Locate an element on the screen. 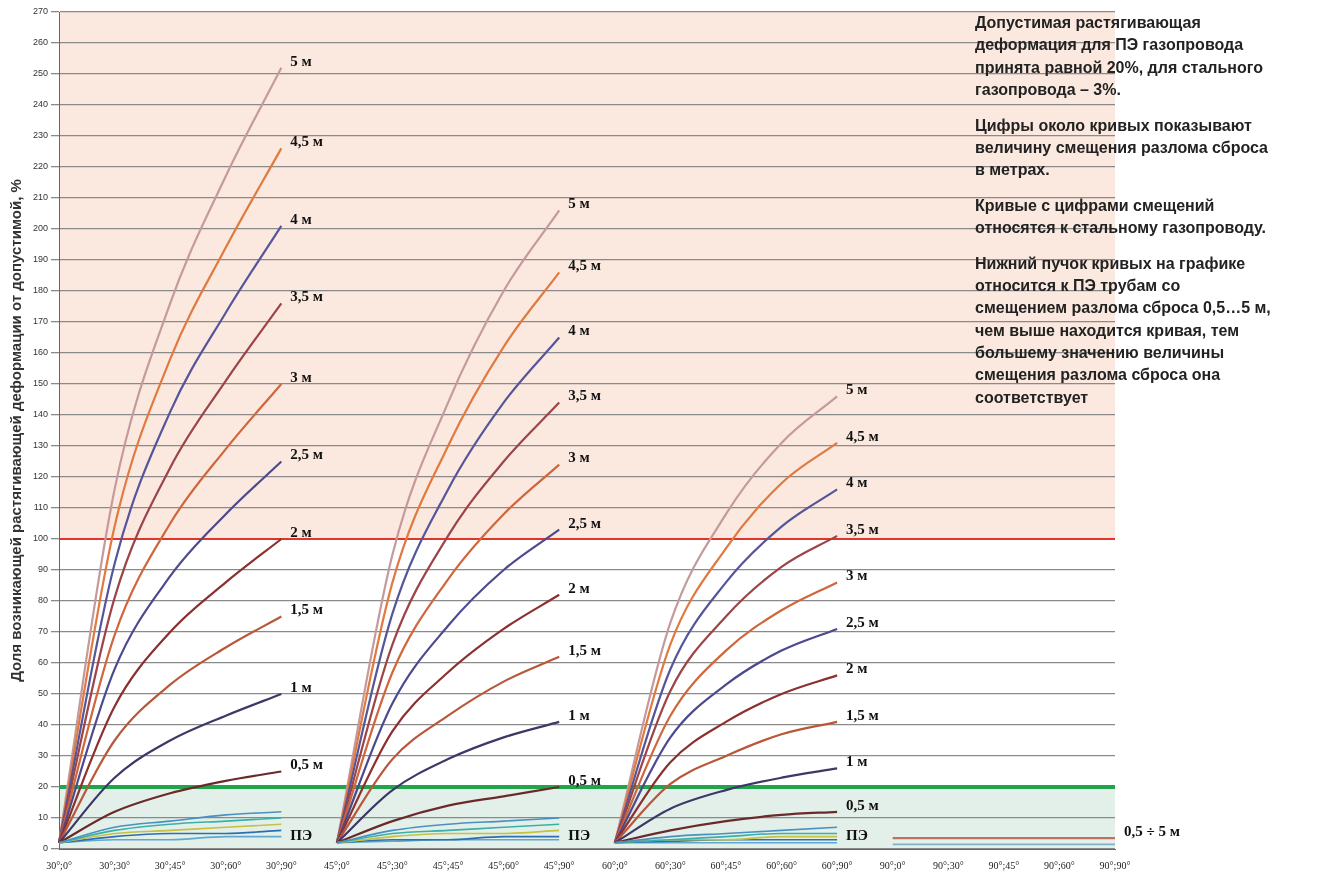  x-tick-label: 45°;60° is located at coordinates (504, 865).